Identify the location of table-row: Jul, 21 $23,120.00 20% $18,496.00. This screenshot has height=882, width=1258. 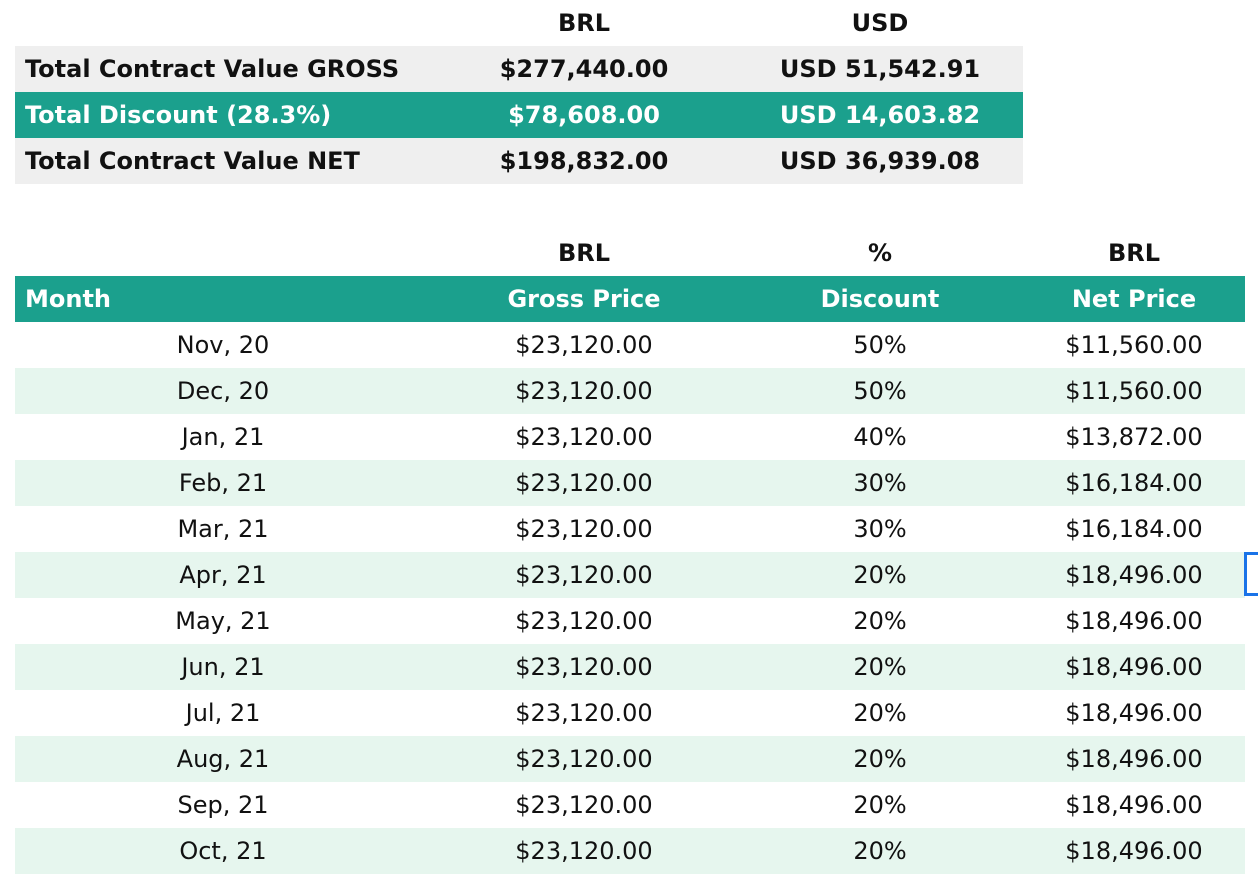
(630, 713).